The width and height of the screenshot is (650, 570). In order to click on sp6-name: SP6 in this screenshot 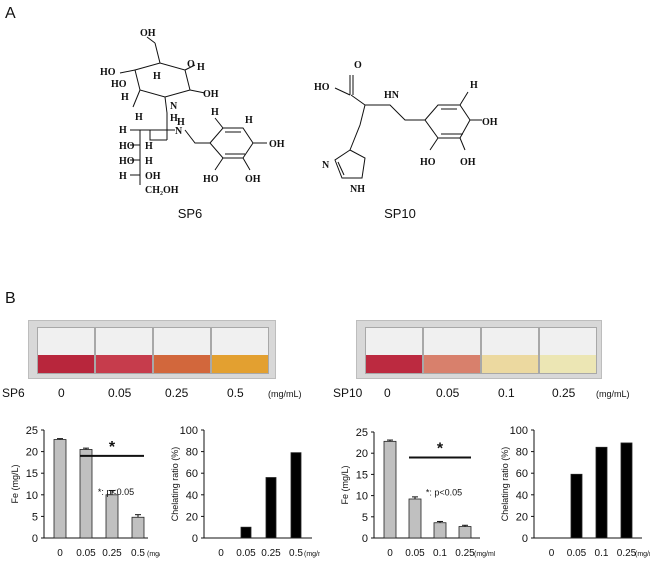, I will do `click(190, 213)`.